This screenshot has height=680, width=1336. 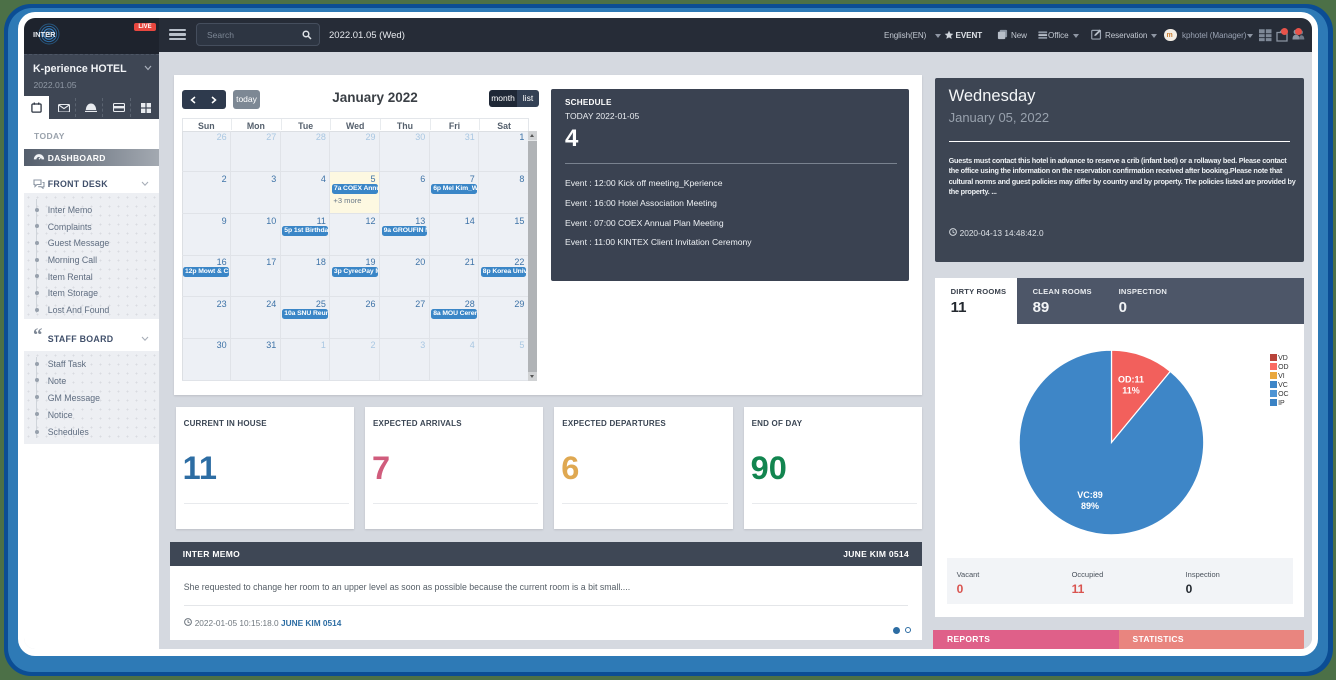 What do you see at coordinates (1090, 495) in the screenshot?
I see `svg-text: VC:89` at bounding box center [1090, 495].